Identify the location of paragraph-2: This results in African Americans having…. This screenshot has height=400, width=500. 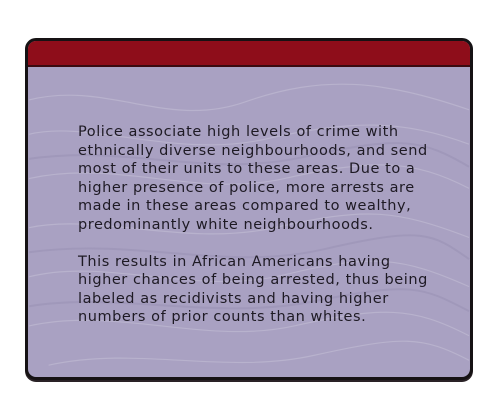
(253, 289).